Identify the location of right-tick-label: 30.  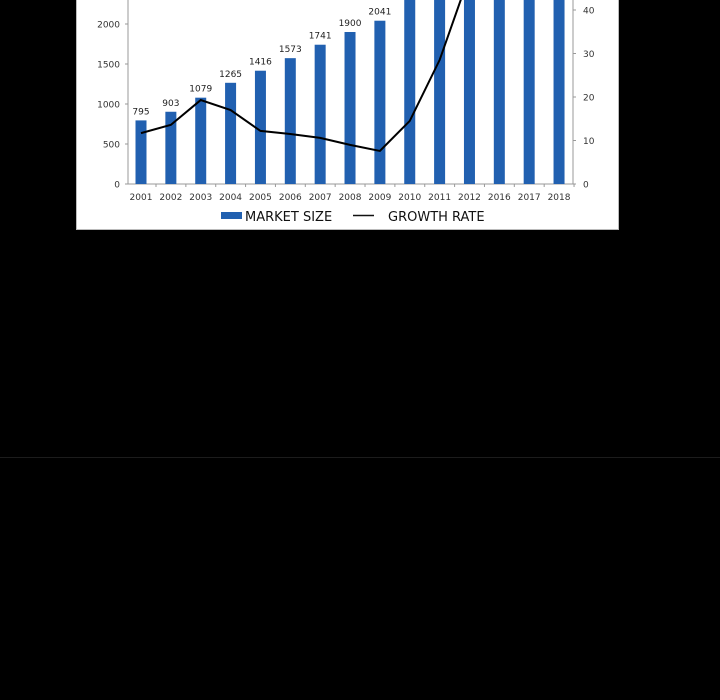
(589, 55).